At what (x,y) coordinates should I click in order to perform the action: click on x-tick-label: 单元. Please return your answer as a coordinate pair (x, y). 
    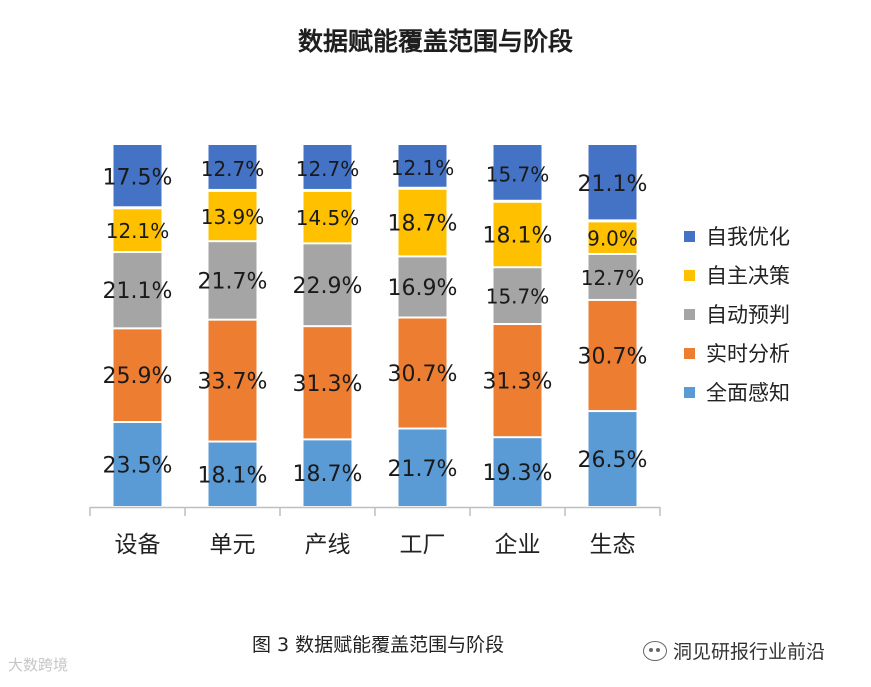
    Looking at the image, I should click on (233, 545).